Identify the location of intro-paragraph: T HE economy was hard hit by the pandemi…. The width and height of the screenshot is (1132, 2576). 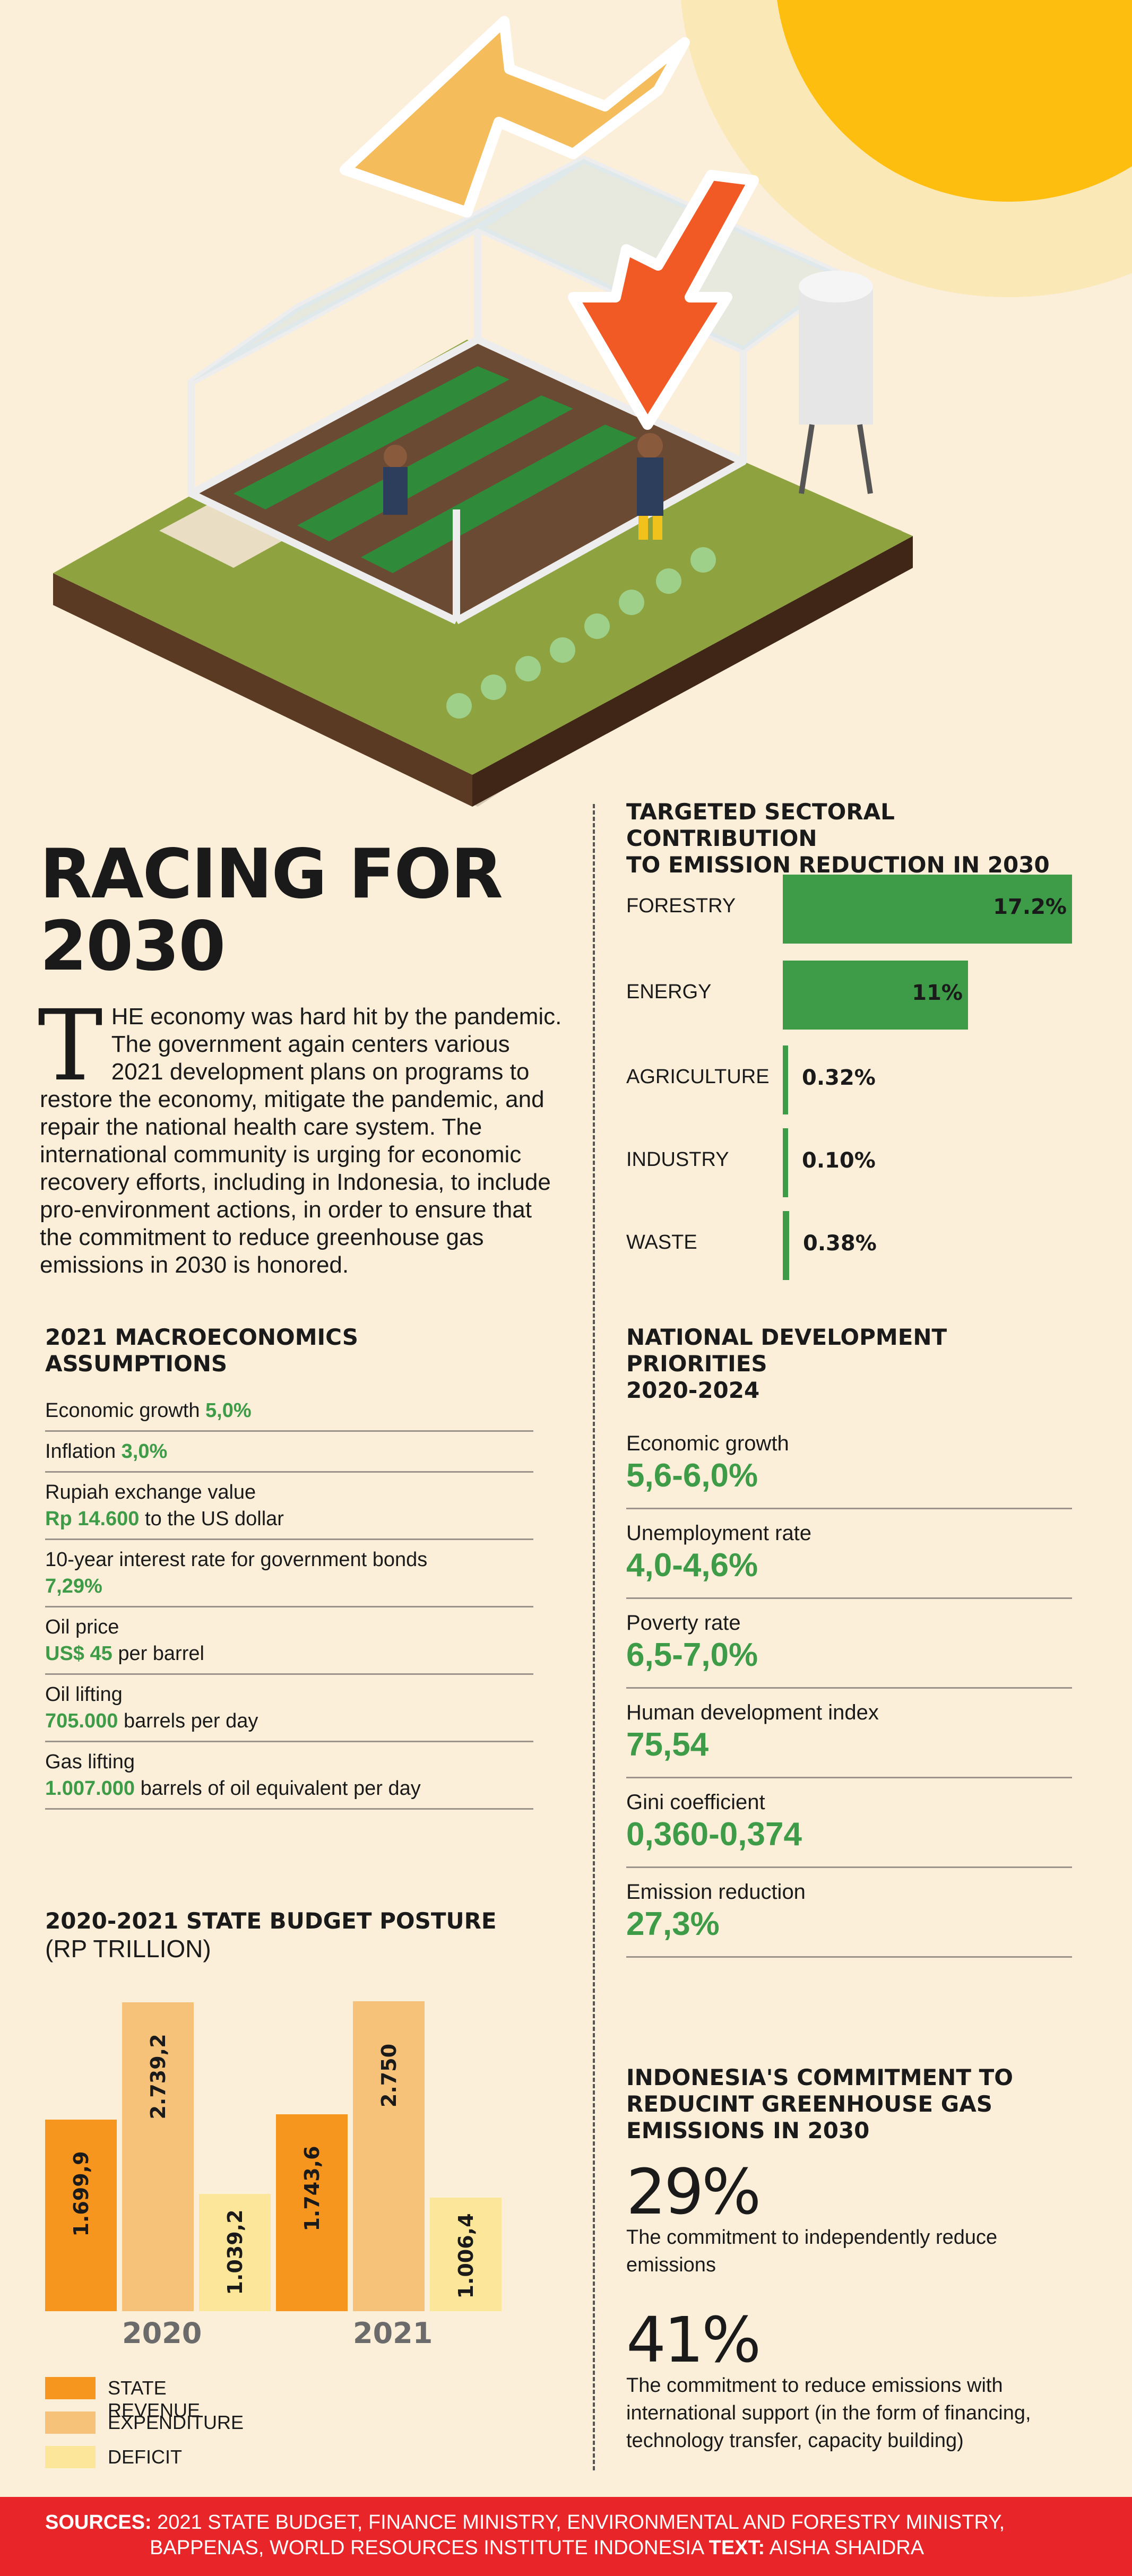
(301, 1134).